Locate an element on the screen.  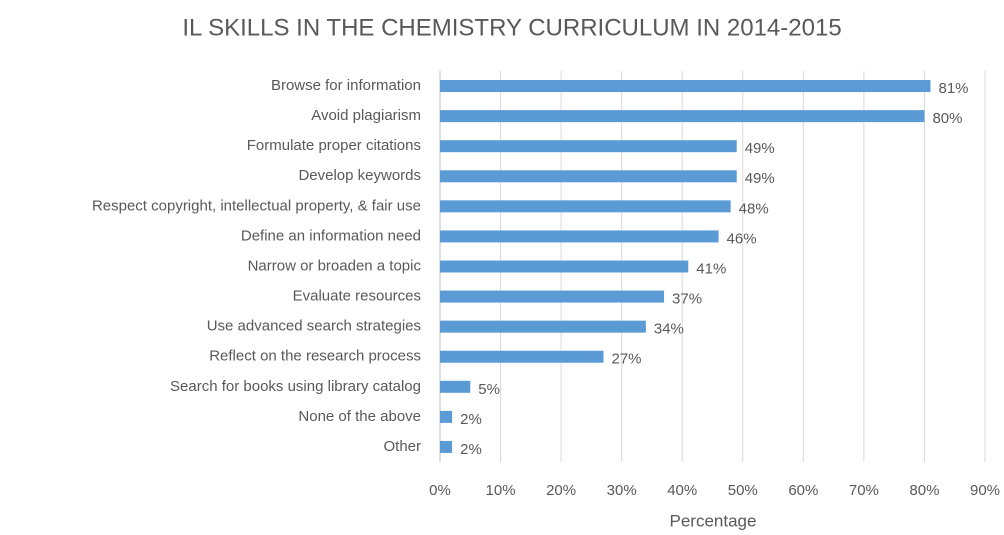
value-label: 37% is located at coordinates (687, 299).